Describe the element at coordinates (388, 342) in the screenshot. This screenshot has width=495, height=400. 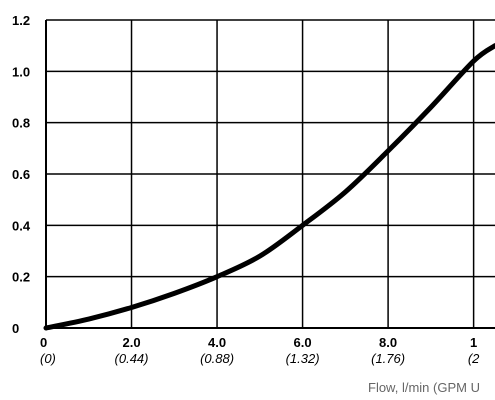
I see `x-tick-label: 8.0` at that location.